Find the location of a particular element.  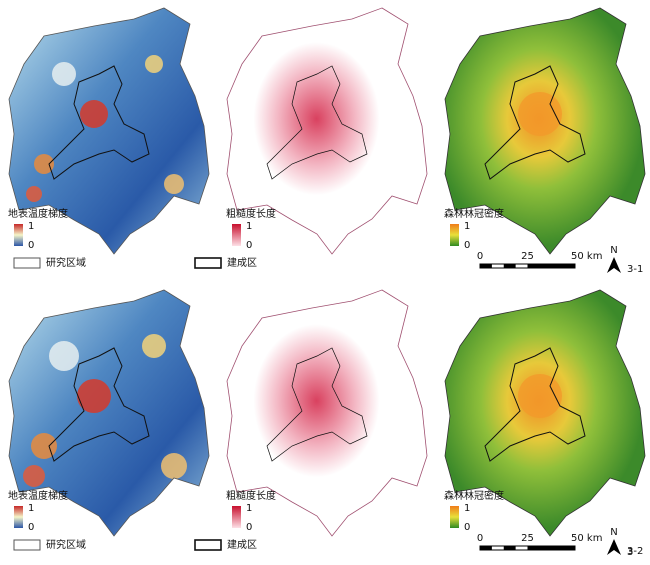

figure-label: 3-1 is located at coordinates (635, 269).